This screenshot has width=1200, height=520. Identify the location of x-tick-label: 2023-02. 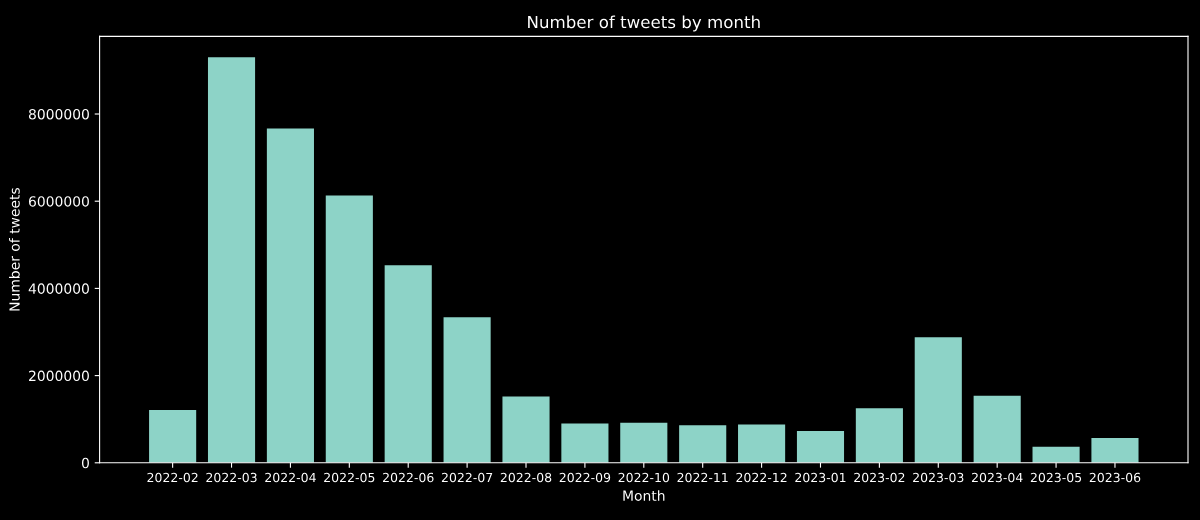
(879, 477).